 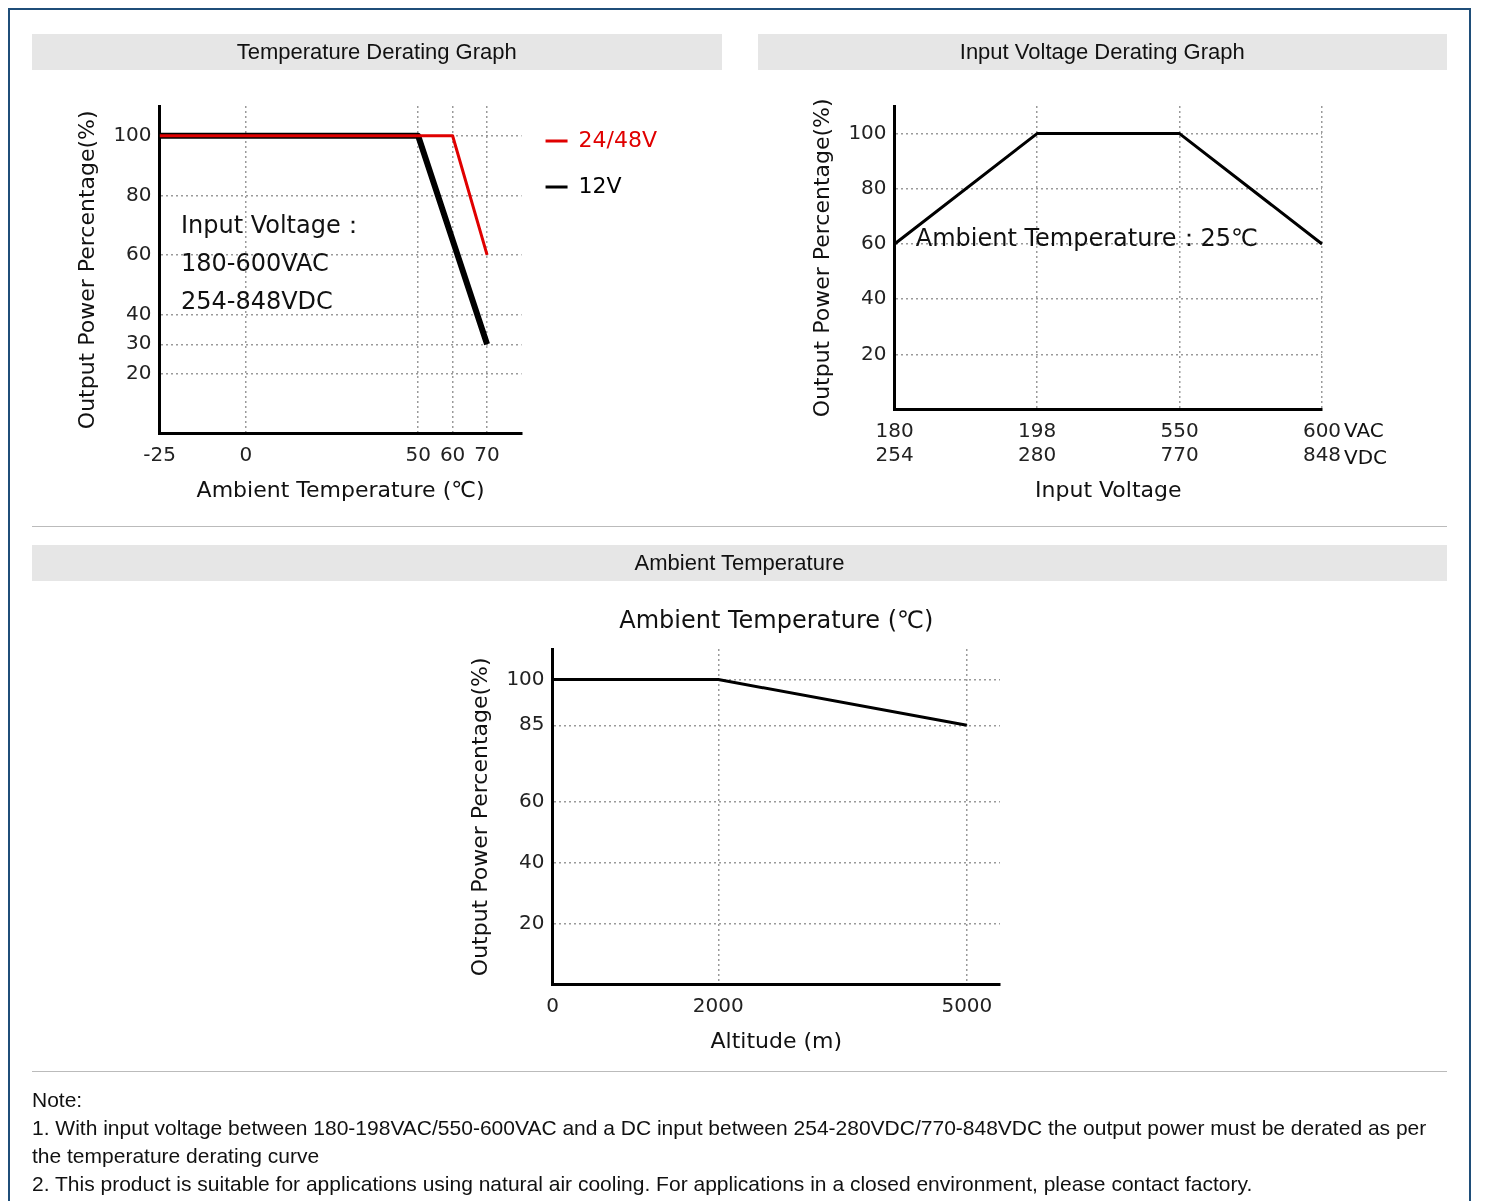 What do you see at coordinates (1108, 489) in the screenshot?
I see `x-axis-title: Input Voltage` at bounding box center [1108, 489].